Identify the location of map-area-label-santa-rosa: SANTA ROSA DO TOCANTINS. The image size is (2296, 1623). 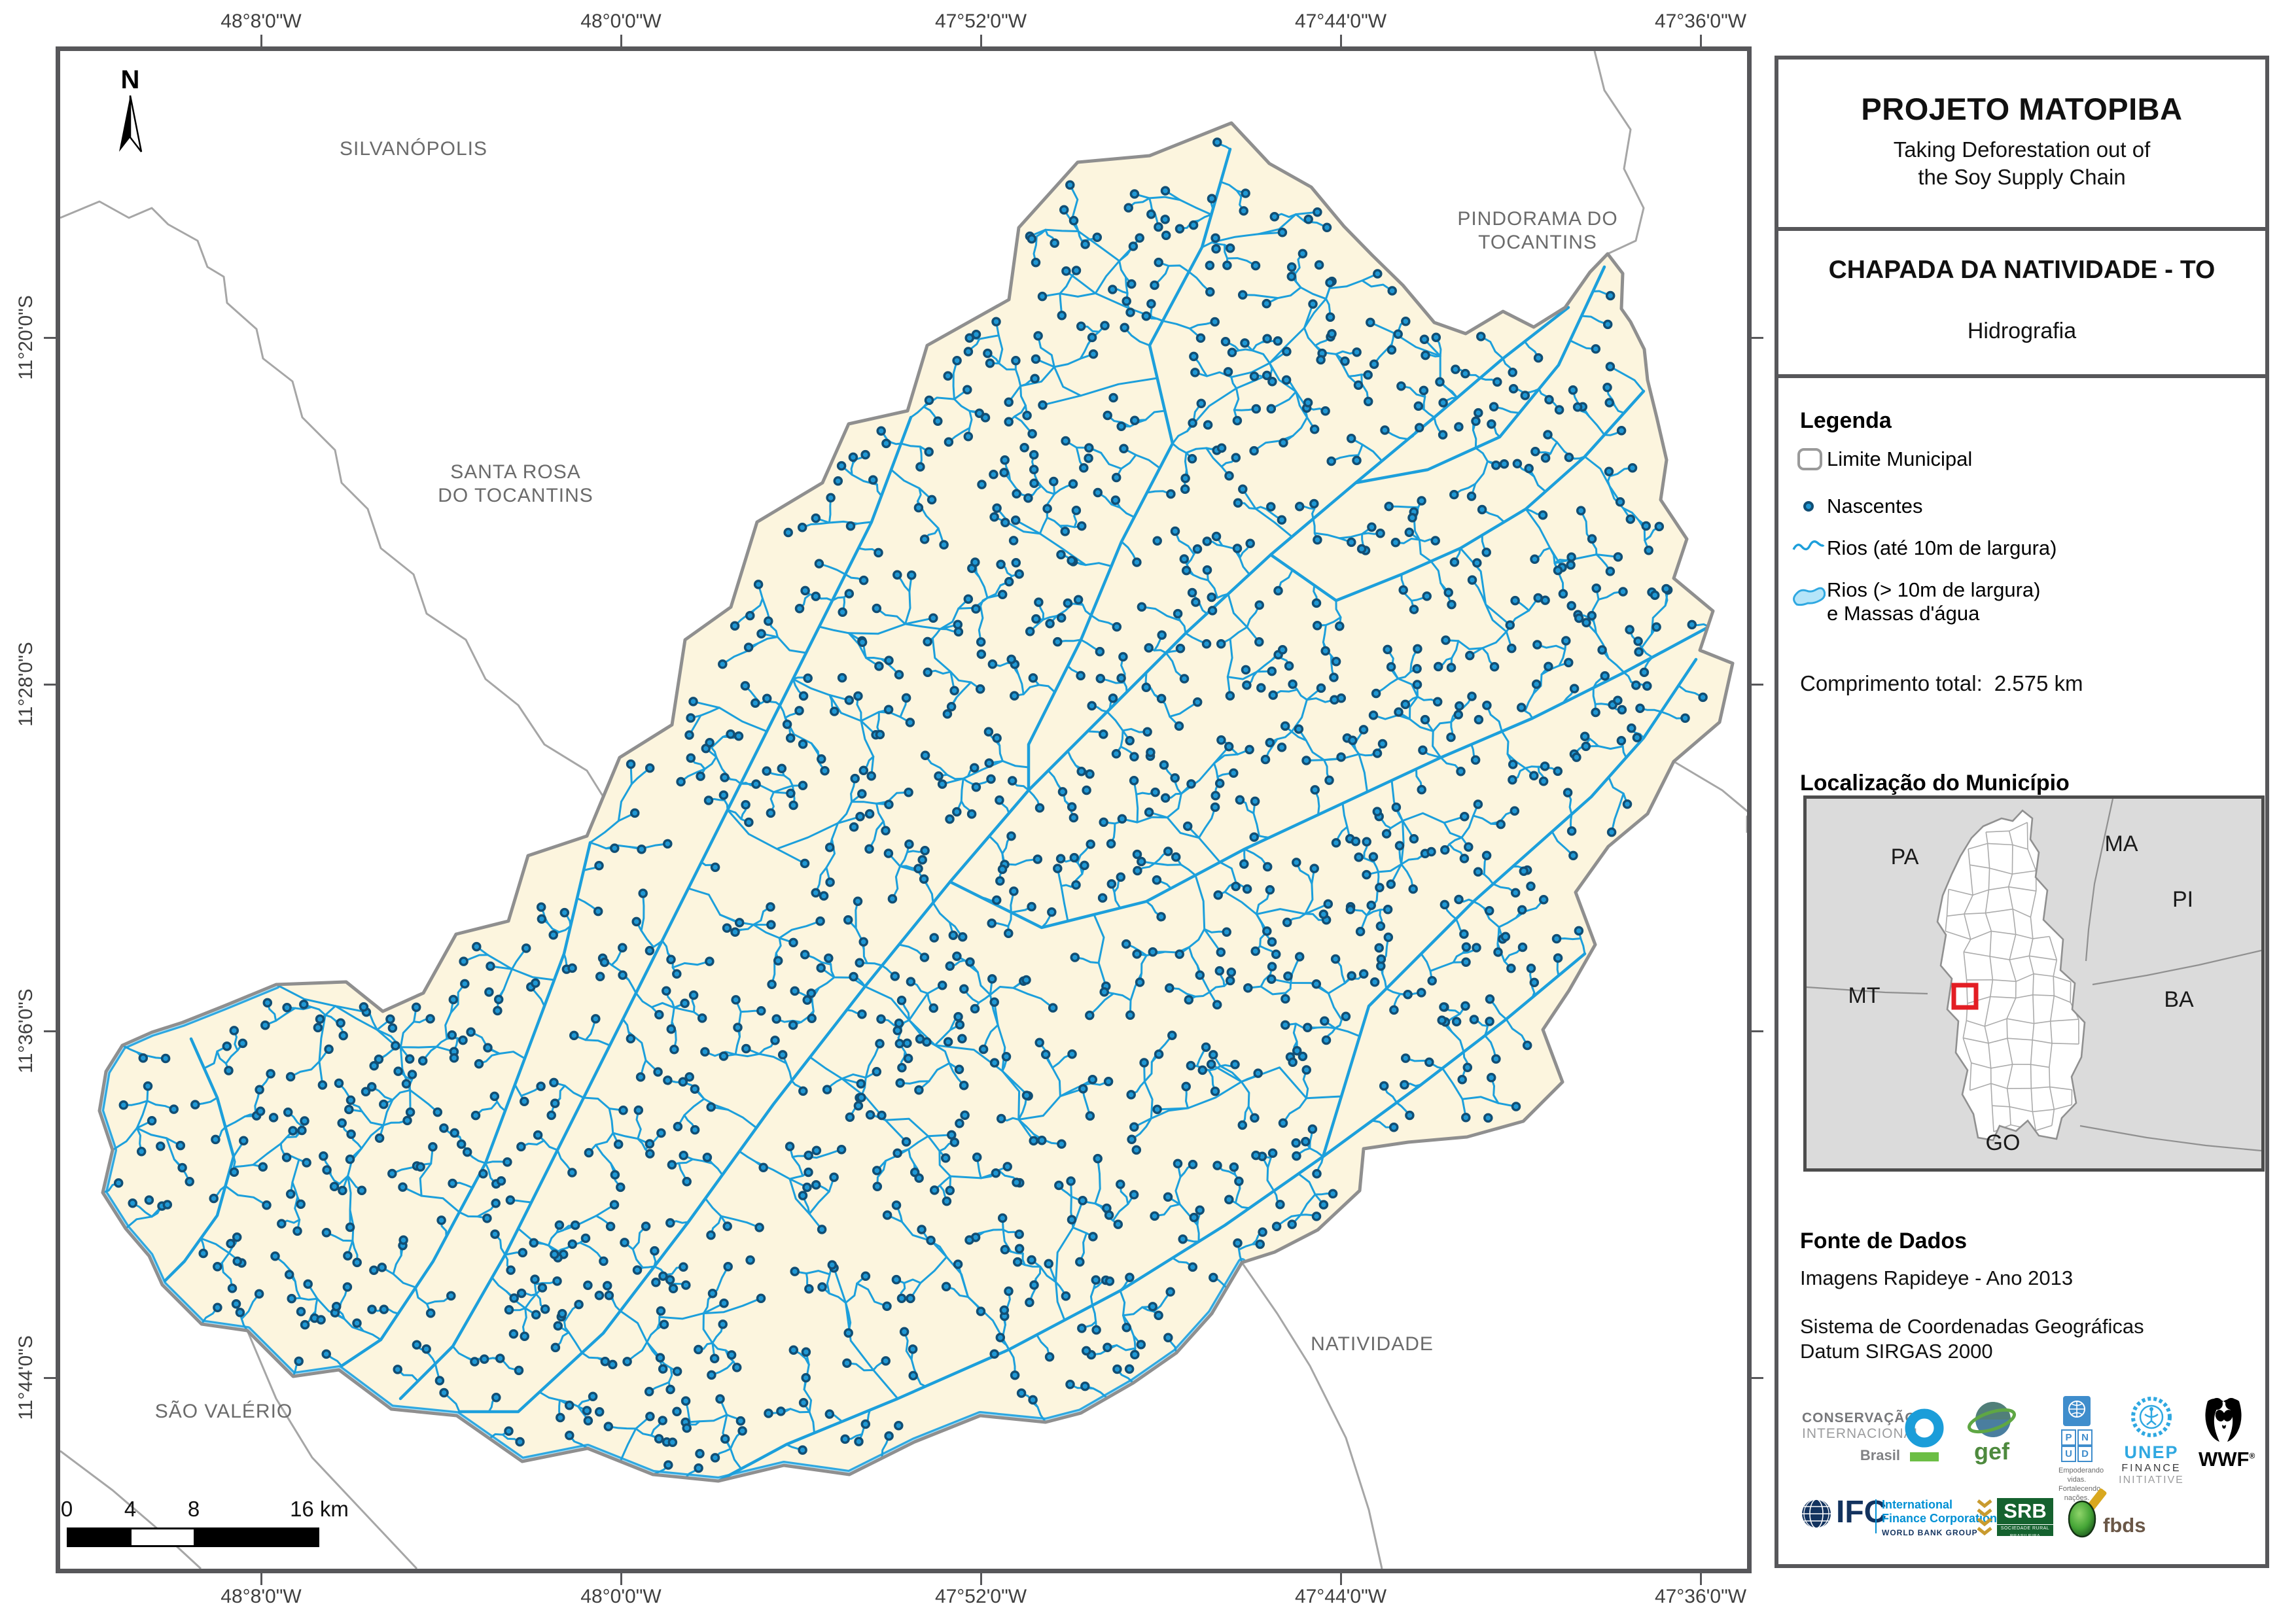
(515, 484).